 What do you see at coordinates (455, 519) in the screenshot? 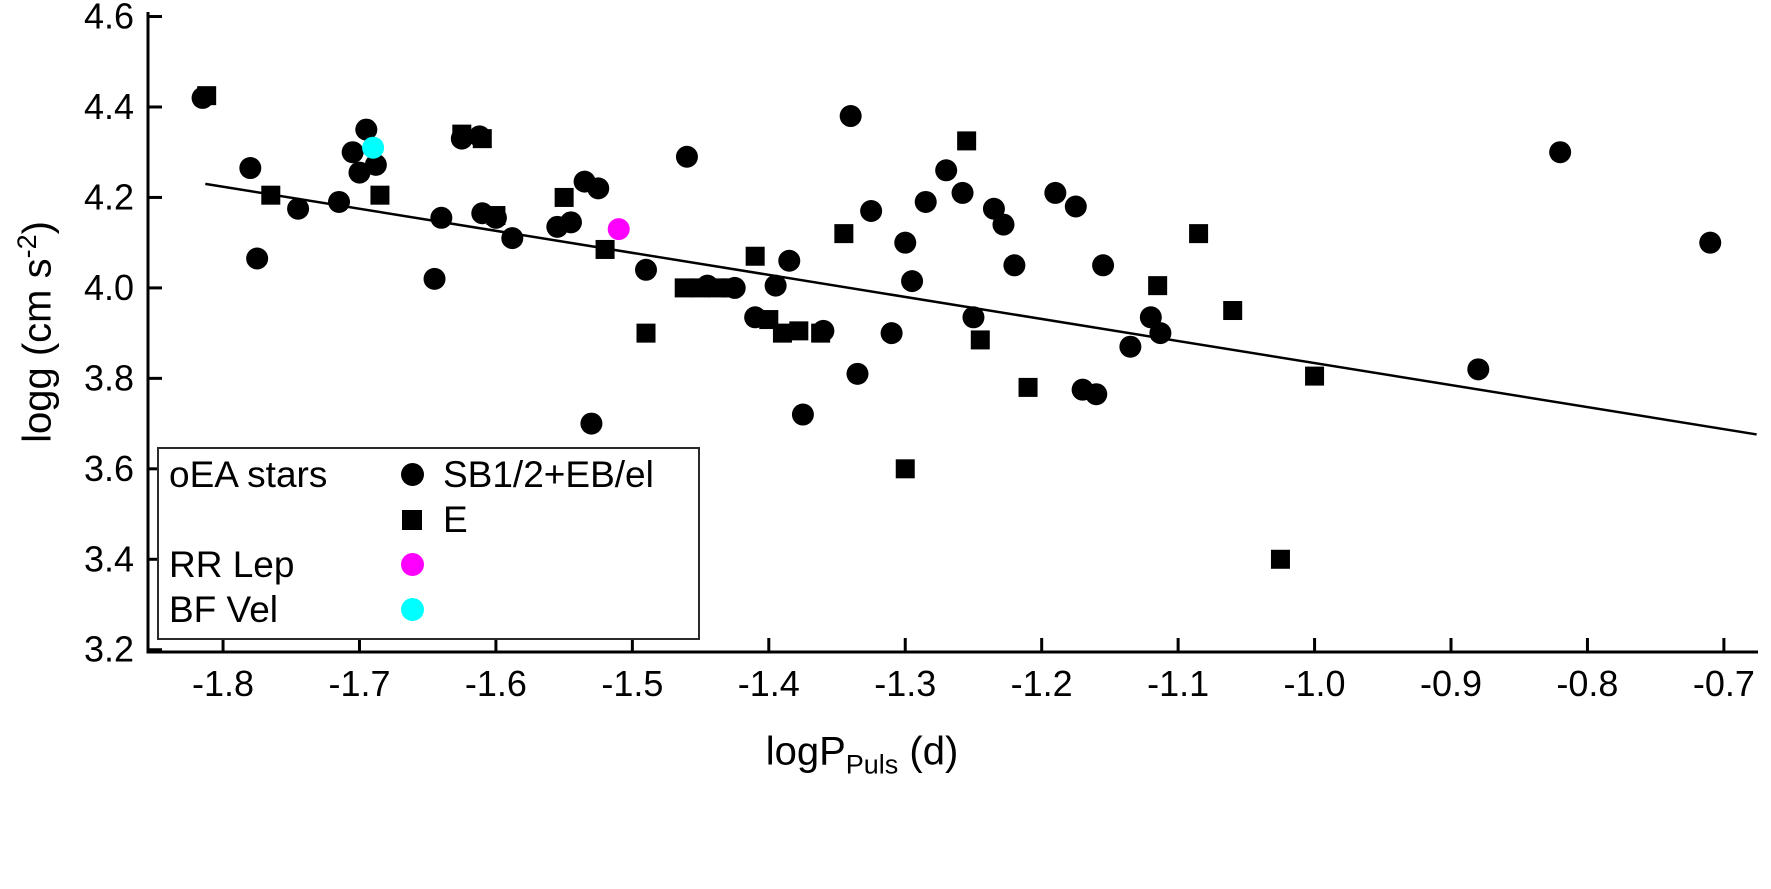
I see `legend-series2-label: E` at bounding box center [455, 519].